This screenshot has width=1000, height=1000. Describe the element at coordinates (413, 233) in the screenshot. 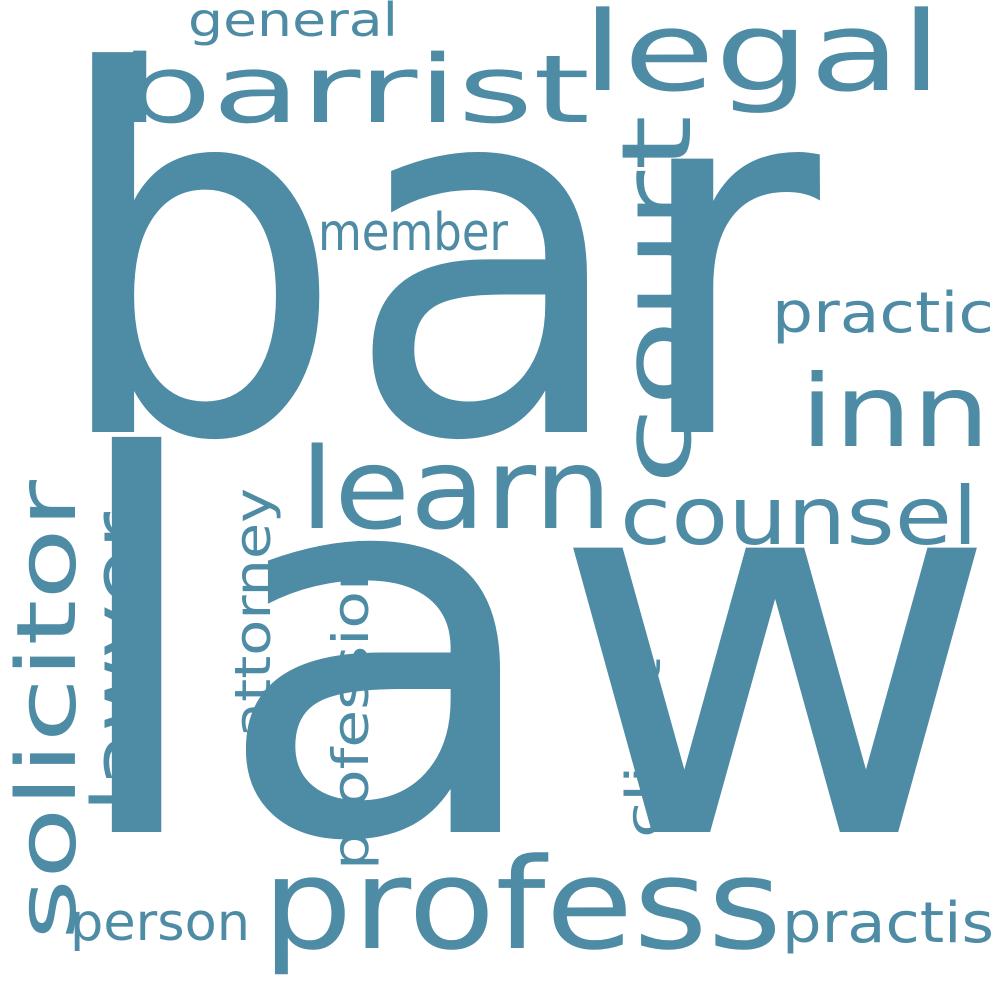

I see `word-member: member` at that location.